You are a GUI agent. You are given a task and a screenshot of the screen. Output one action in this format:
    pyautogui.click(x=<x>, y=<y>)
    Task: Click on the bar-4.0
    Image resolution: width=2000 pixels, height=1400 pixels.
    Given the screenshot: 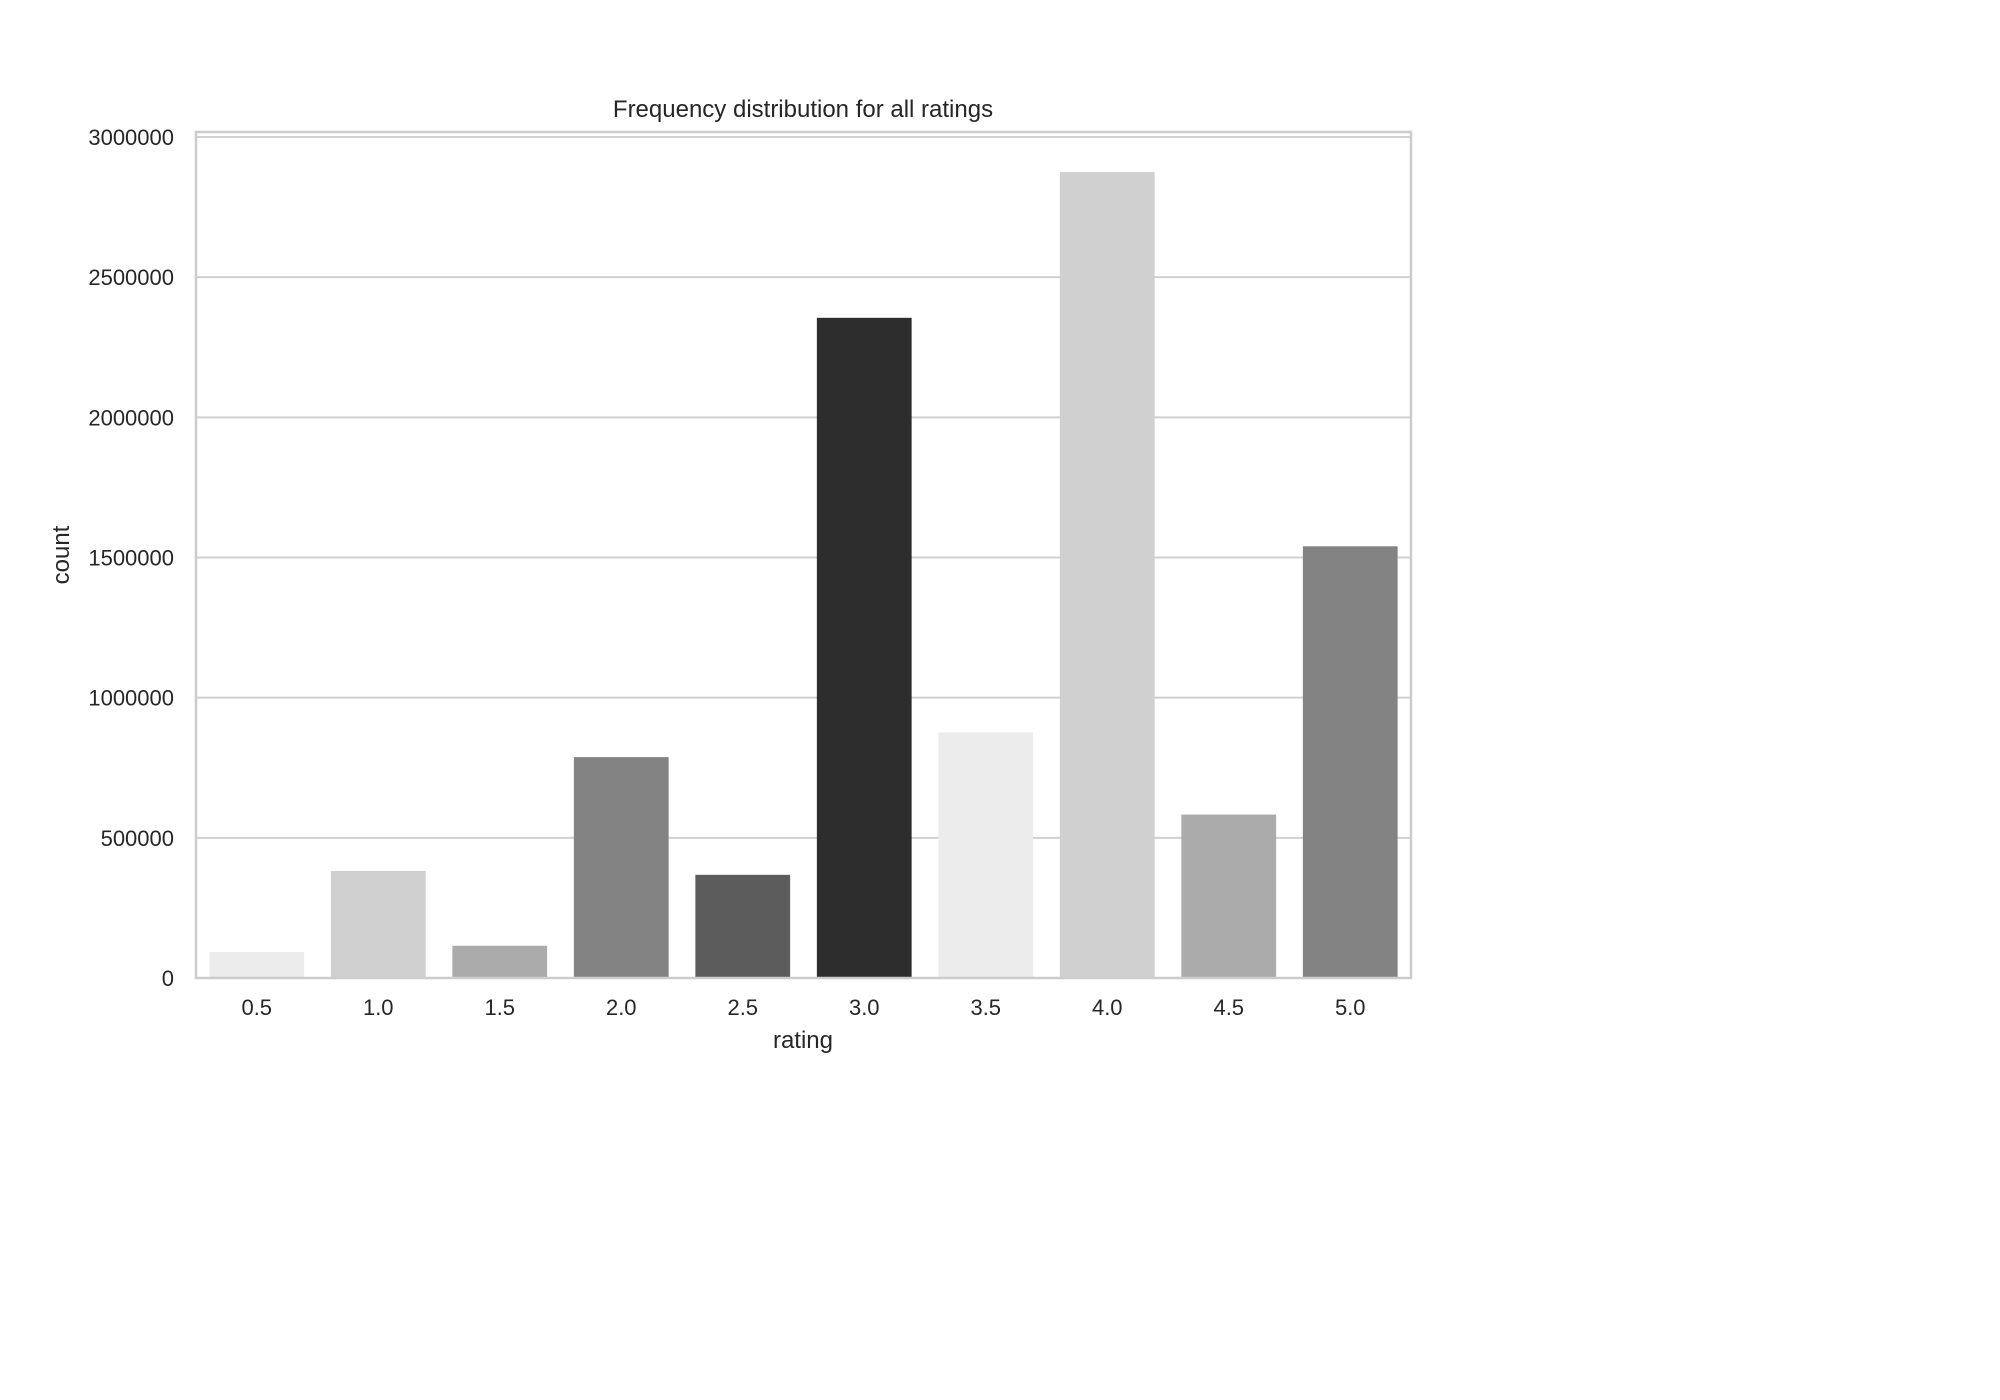 What is the action you would take?
    pyautogui.click(x=1107, y=575)
    